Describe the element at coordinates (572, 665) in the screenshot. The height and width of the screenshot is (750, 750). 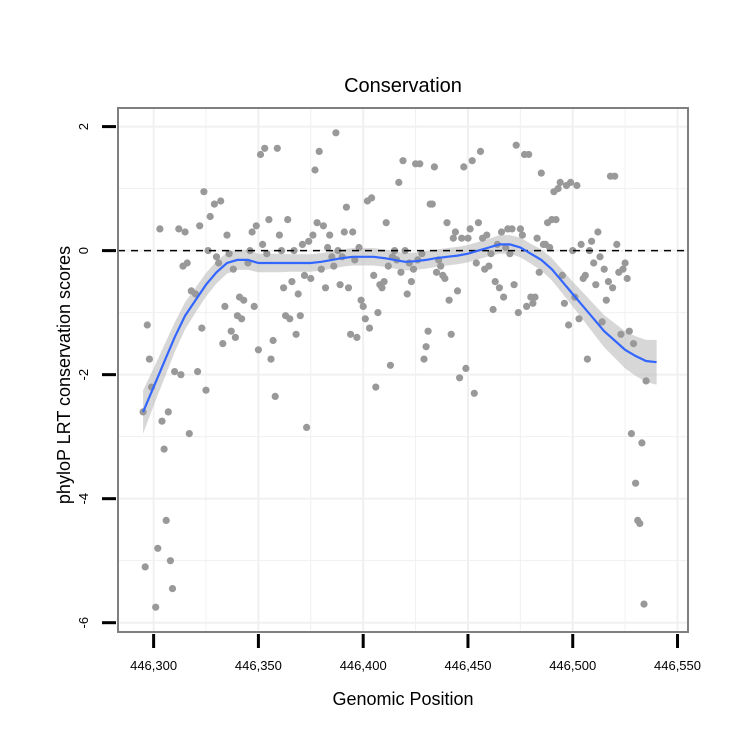
I see `x-tick-label: 446,500` at that location.